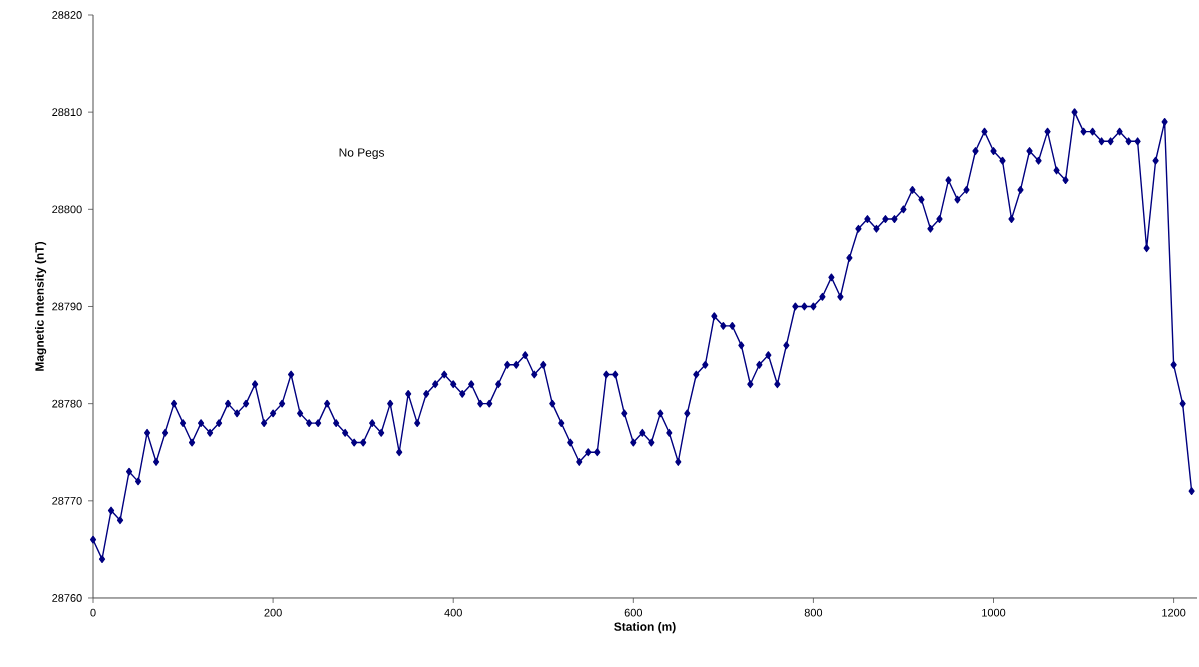  What do you see at coordinates (1174, 612) in the screenshot?
I see `x-tick-label: 1200` at bounding box center [1174, 612].